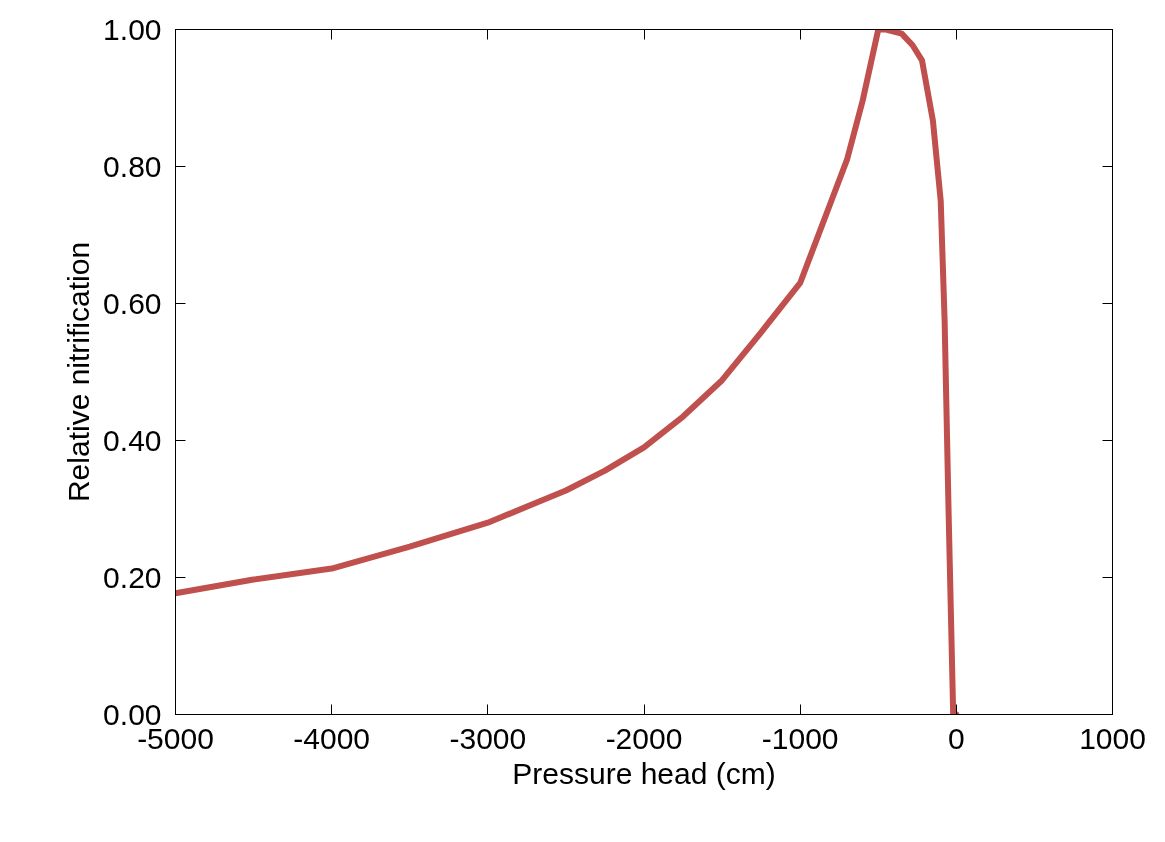 The width and height of the screenshot is (1165, 842). What do you see at coordinates (132, 166) in the screenshot?
I see `y-tick-label: 0.80` at bounding box center [132, 166].